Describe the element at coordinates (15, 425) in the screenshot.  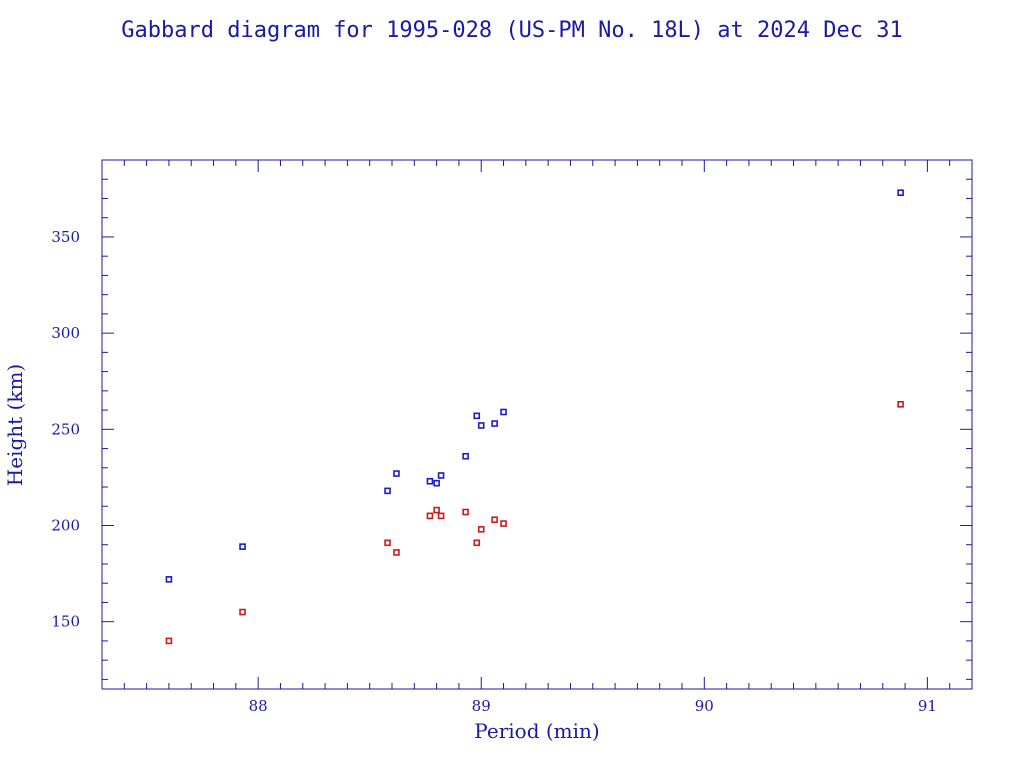
I see `y-axis-label: Height (km)` at that location.